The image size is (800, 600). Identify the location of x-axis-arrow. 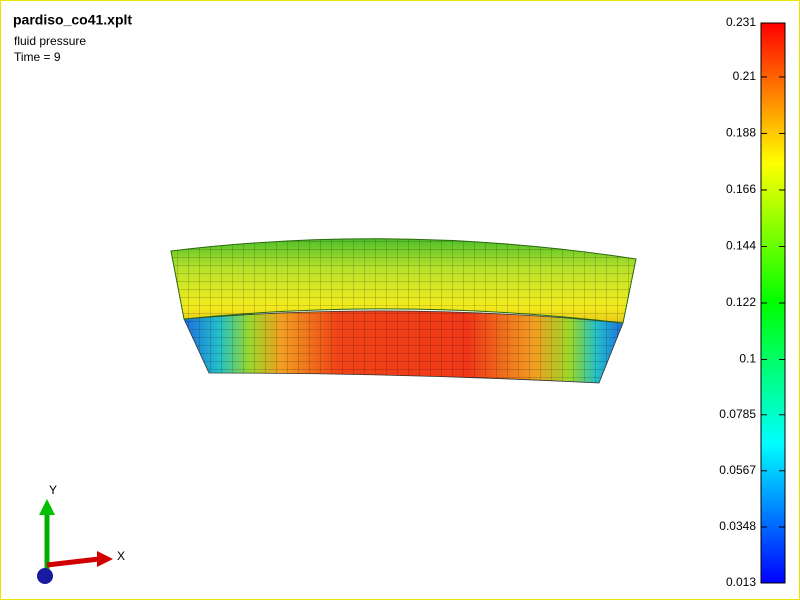
(73, 562).